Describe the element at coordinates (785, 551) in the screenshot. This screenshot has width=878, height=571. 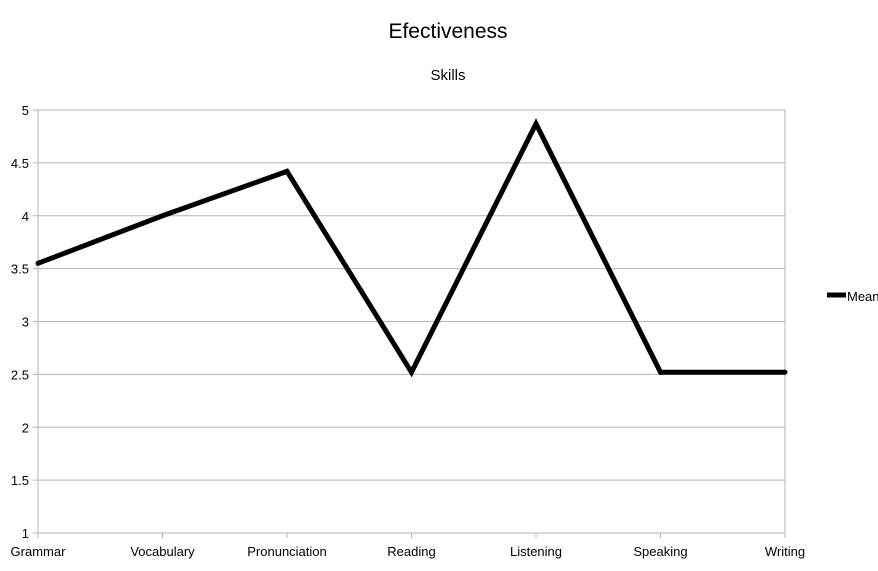
I see `x-tick-label: Writing` at that location.